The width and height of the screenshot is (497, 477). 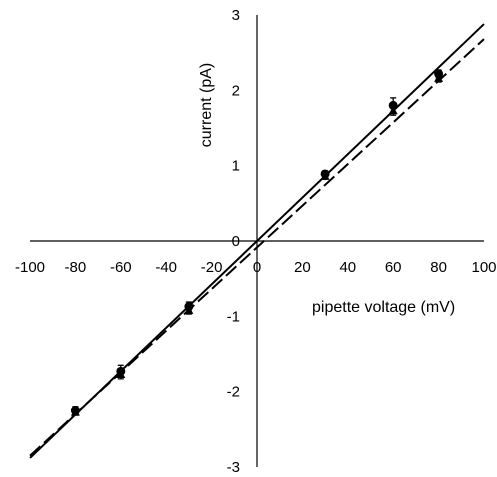 What do you see at coordinates (166, 267) in the screenshot?
I see `x-tick-label: -40` at bounding box center [166, 267].